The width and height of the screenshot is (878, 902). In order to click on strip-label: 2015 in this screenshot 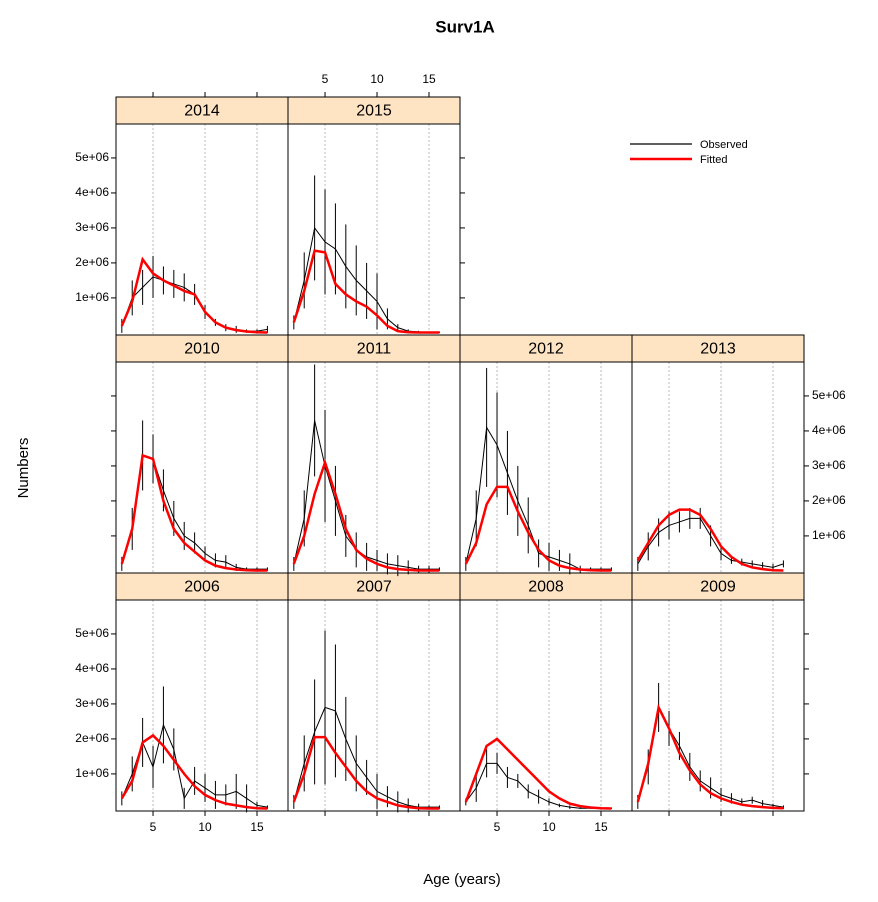, I will do `click(374, 111)`.